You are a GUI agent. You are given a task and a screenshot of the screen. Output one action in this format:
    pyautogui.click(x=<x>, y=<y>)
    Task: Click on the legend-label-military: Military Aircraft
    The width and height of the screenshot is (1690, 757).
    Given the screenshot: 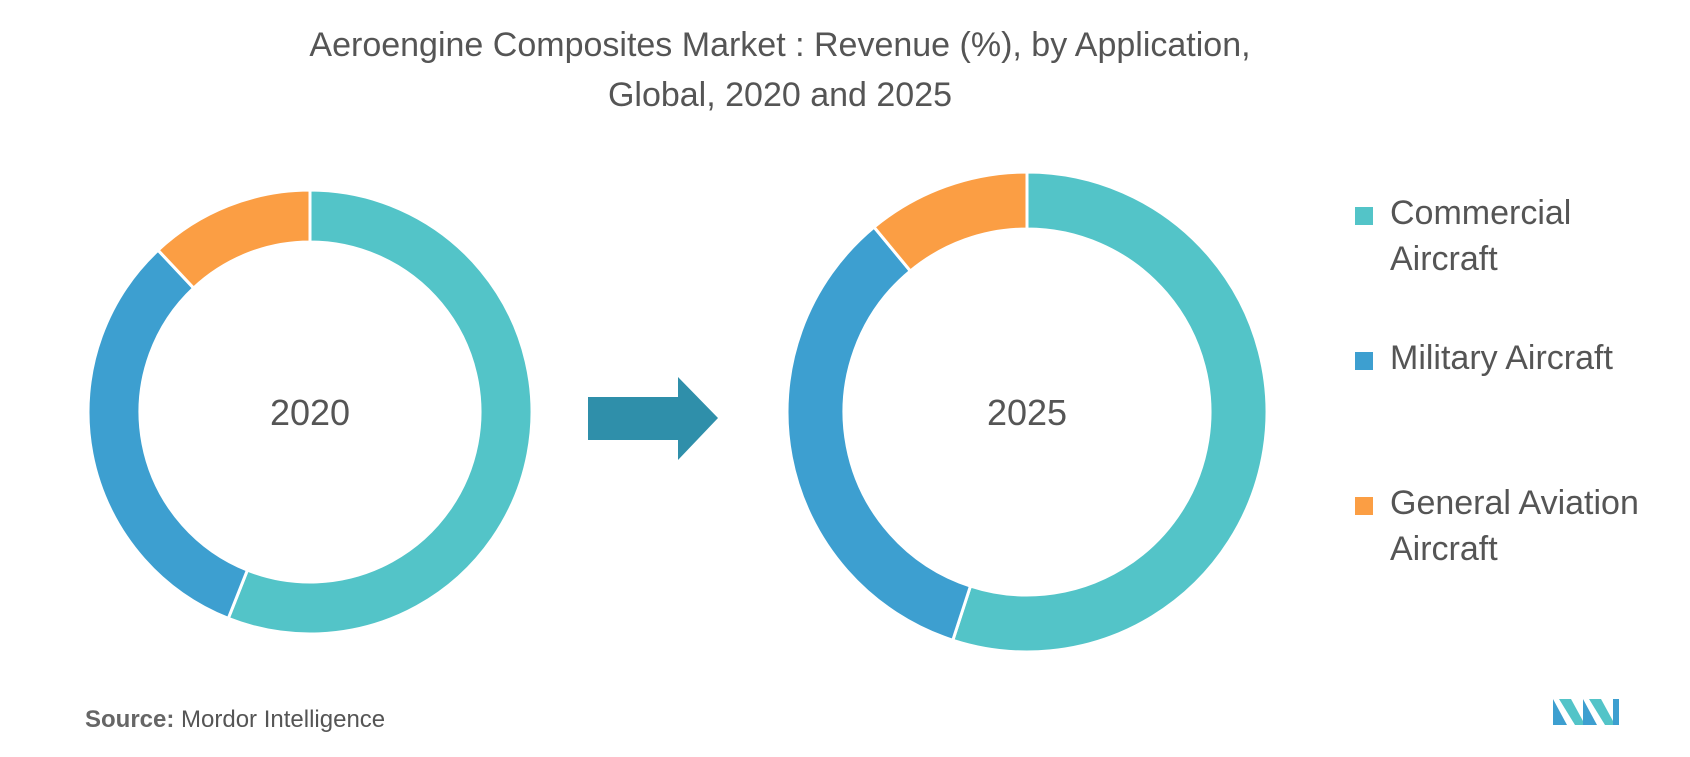 What is the action you would take?
    pyautogui.click(x=1540, y=358)
    